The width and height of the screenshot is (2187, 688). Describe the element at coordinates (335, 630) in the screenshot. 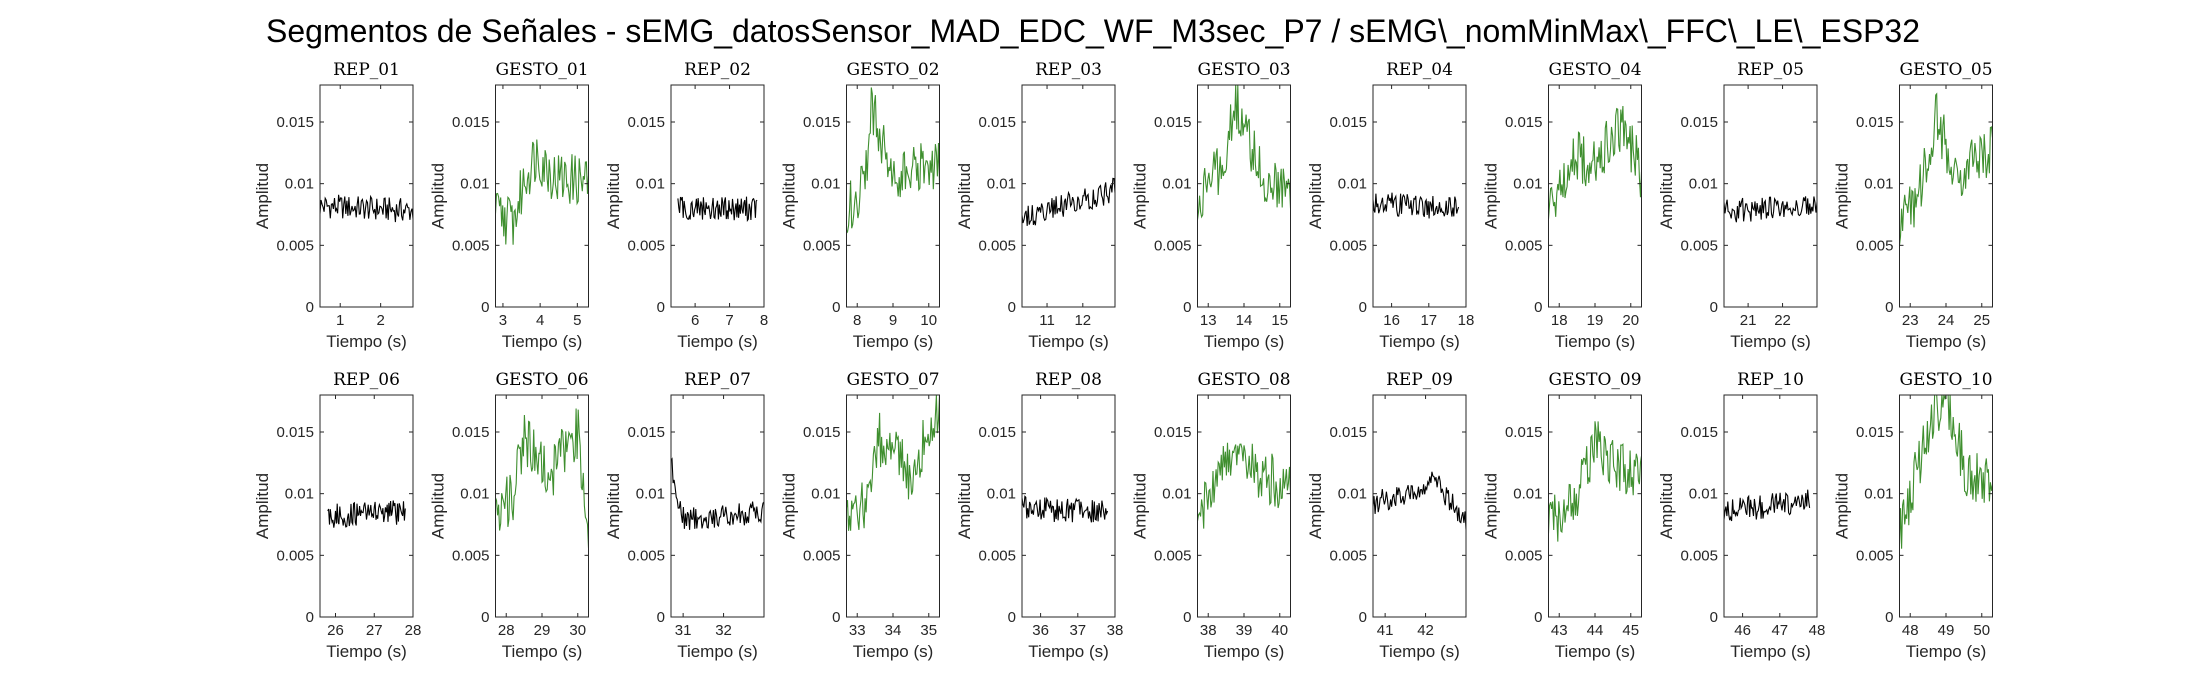

I see `x-tick-label: 26` at that location.